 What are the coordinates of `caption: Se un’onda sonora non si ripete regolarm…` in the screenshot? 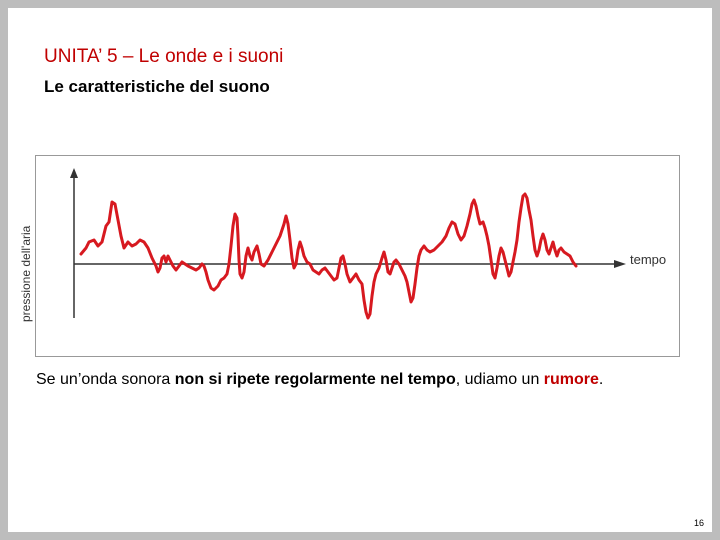 It's located at (319, 380).